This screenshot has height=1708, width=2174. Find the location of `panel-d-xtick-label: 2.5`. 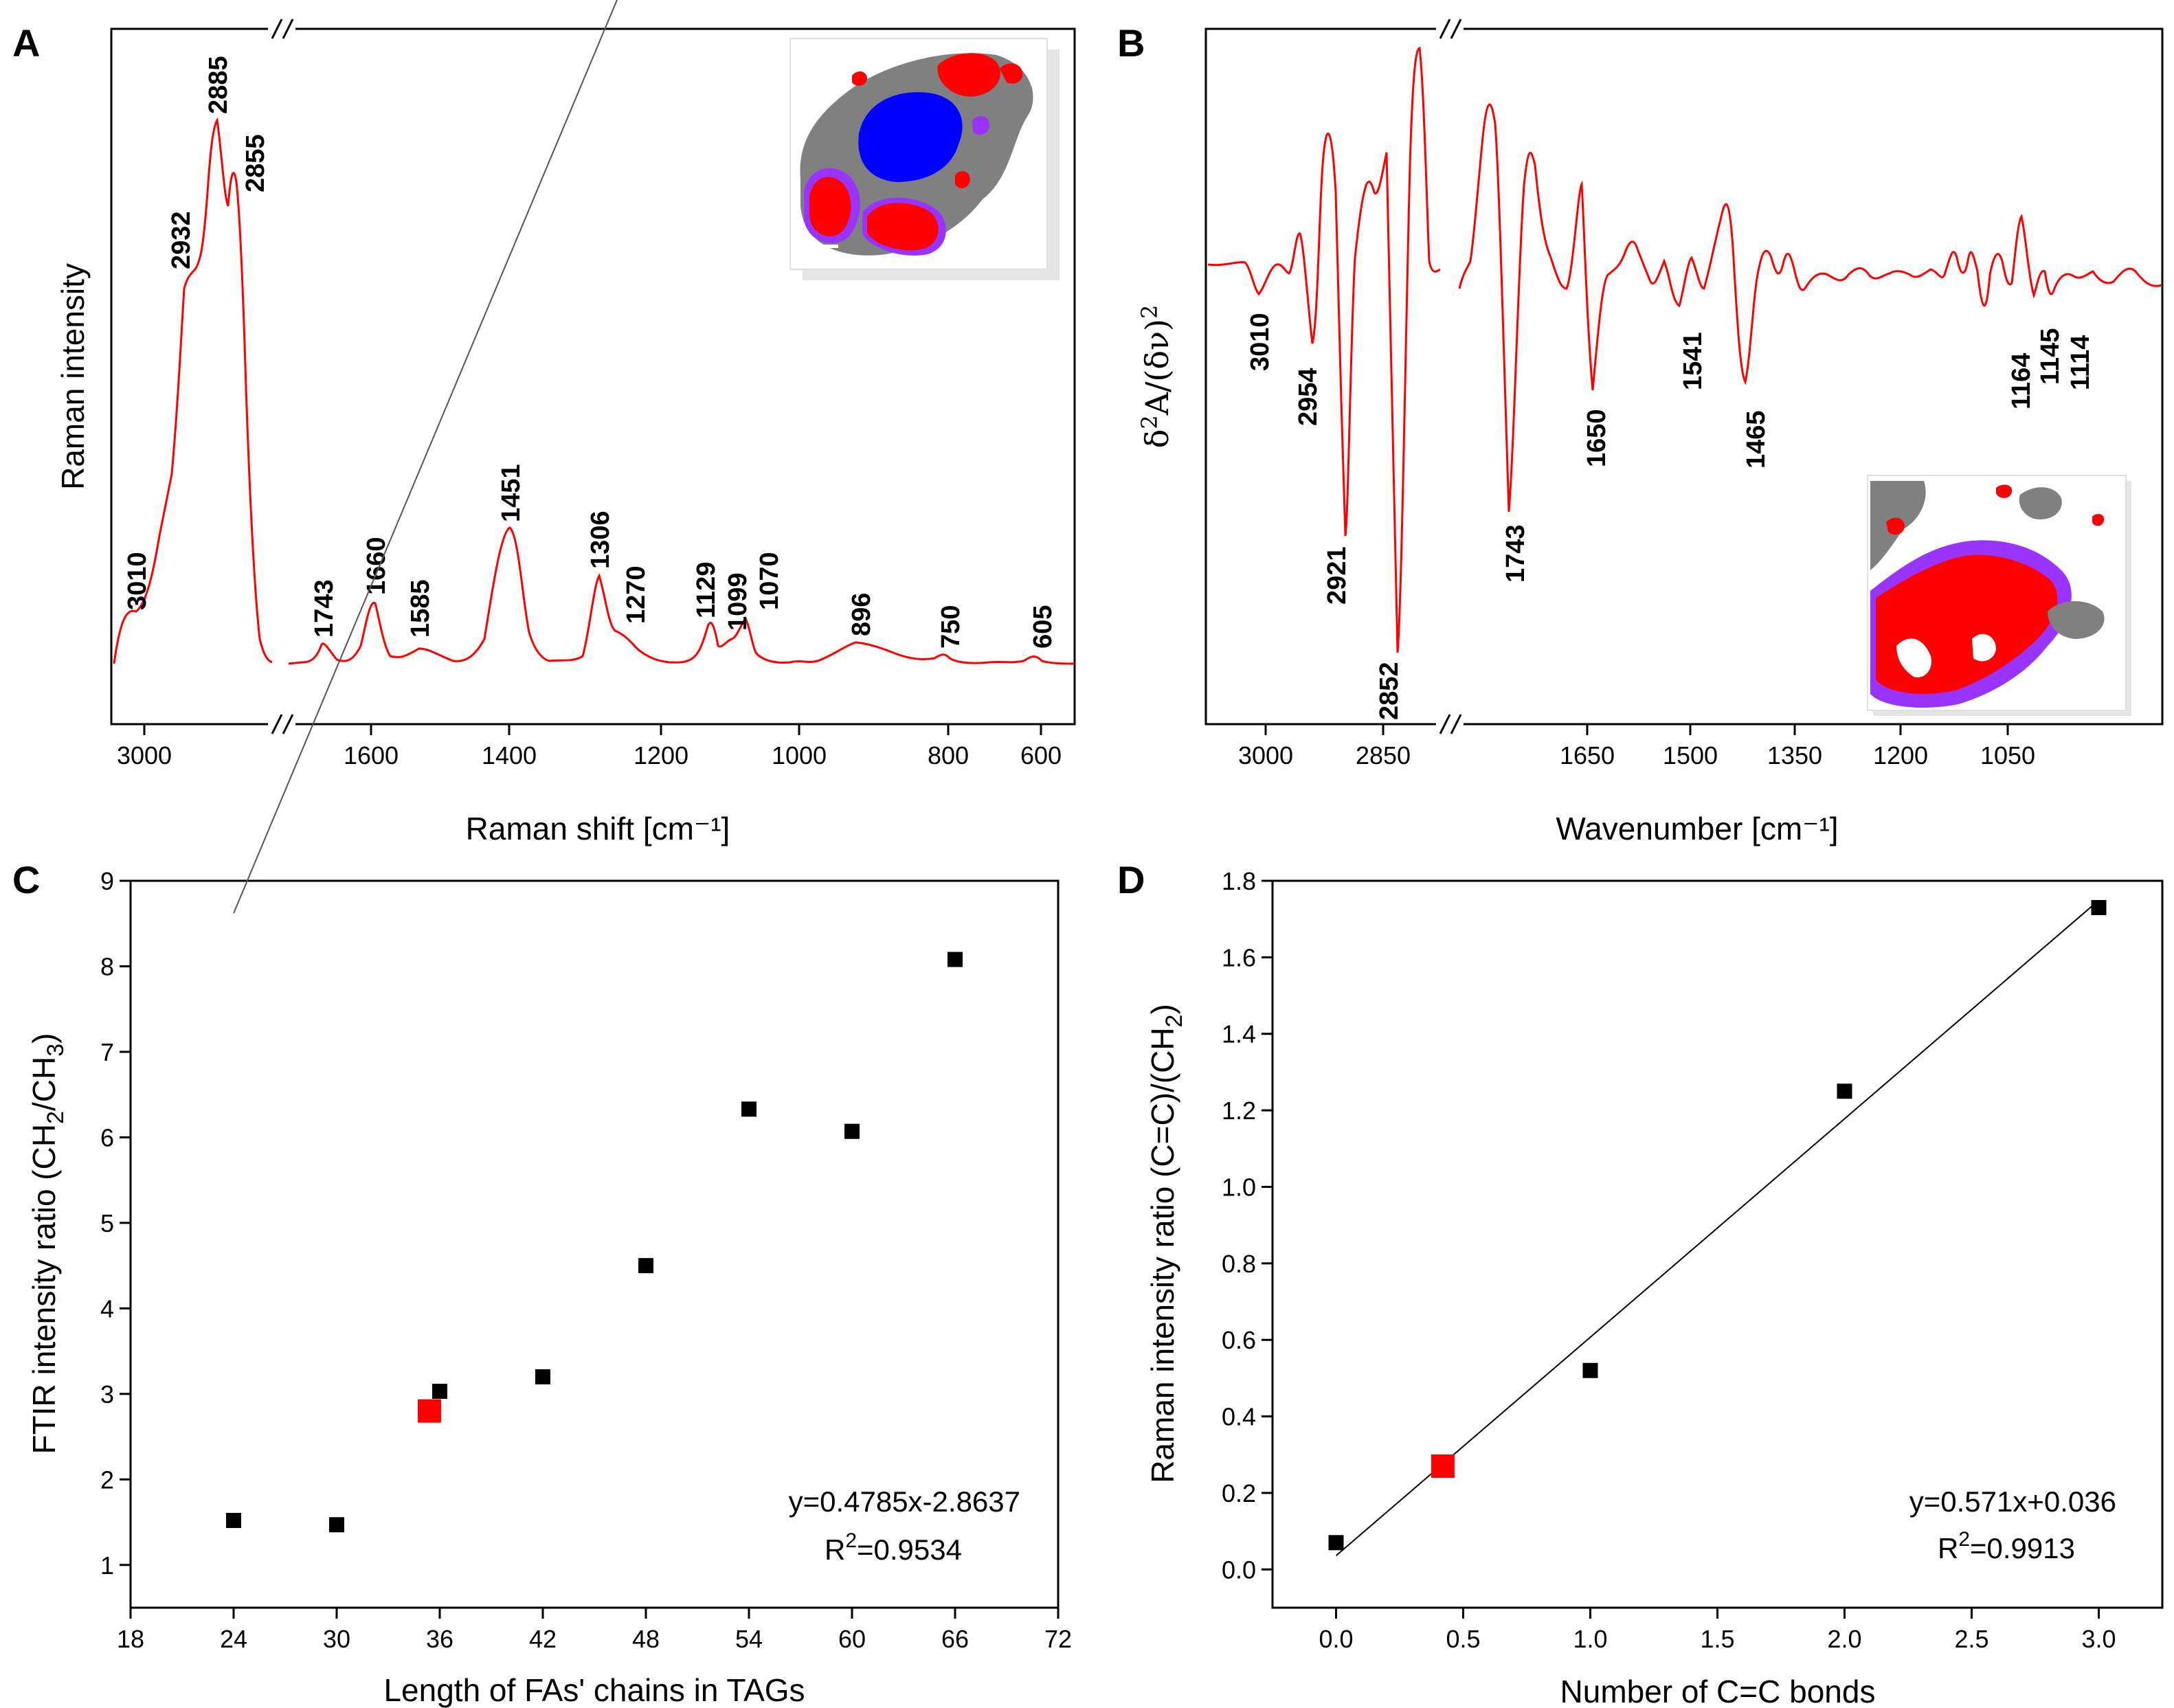

panel-d-xtick-label: 2.5 is located at coordinates (1971, 1639).